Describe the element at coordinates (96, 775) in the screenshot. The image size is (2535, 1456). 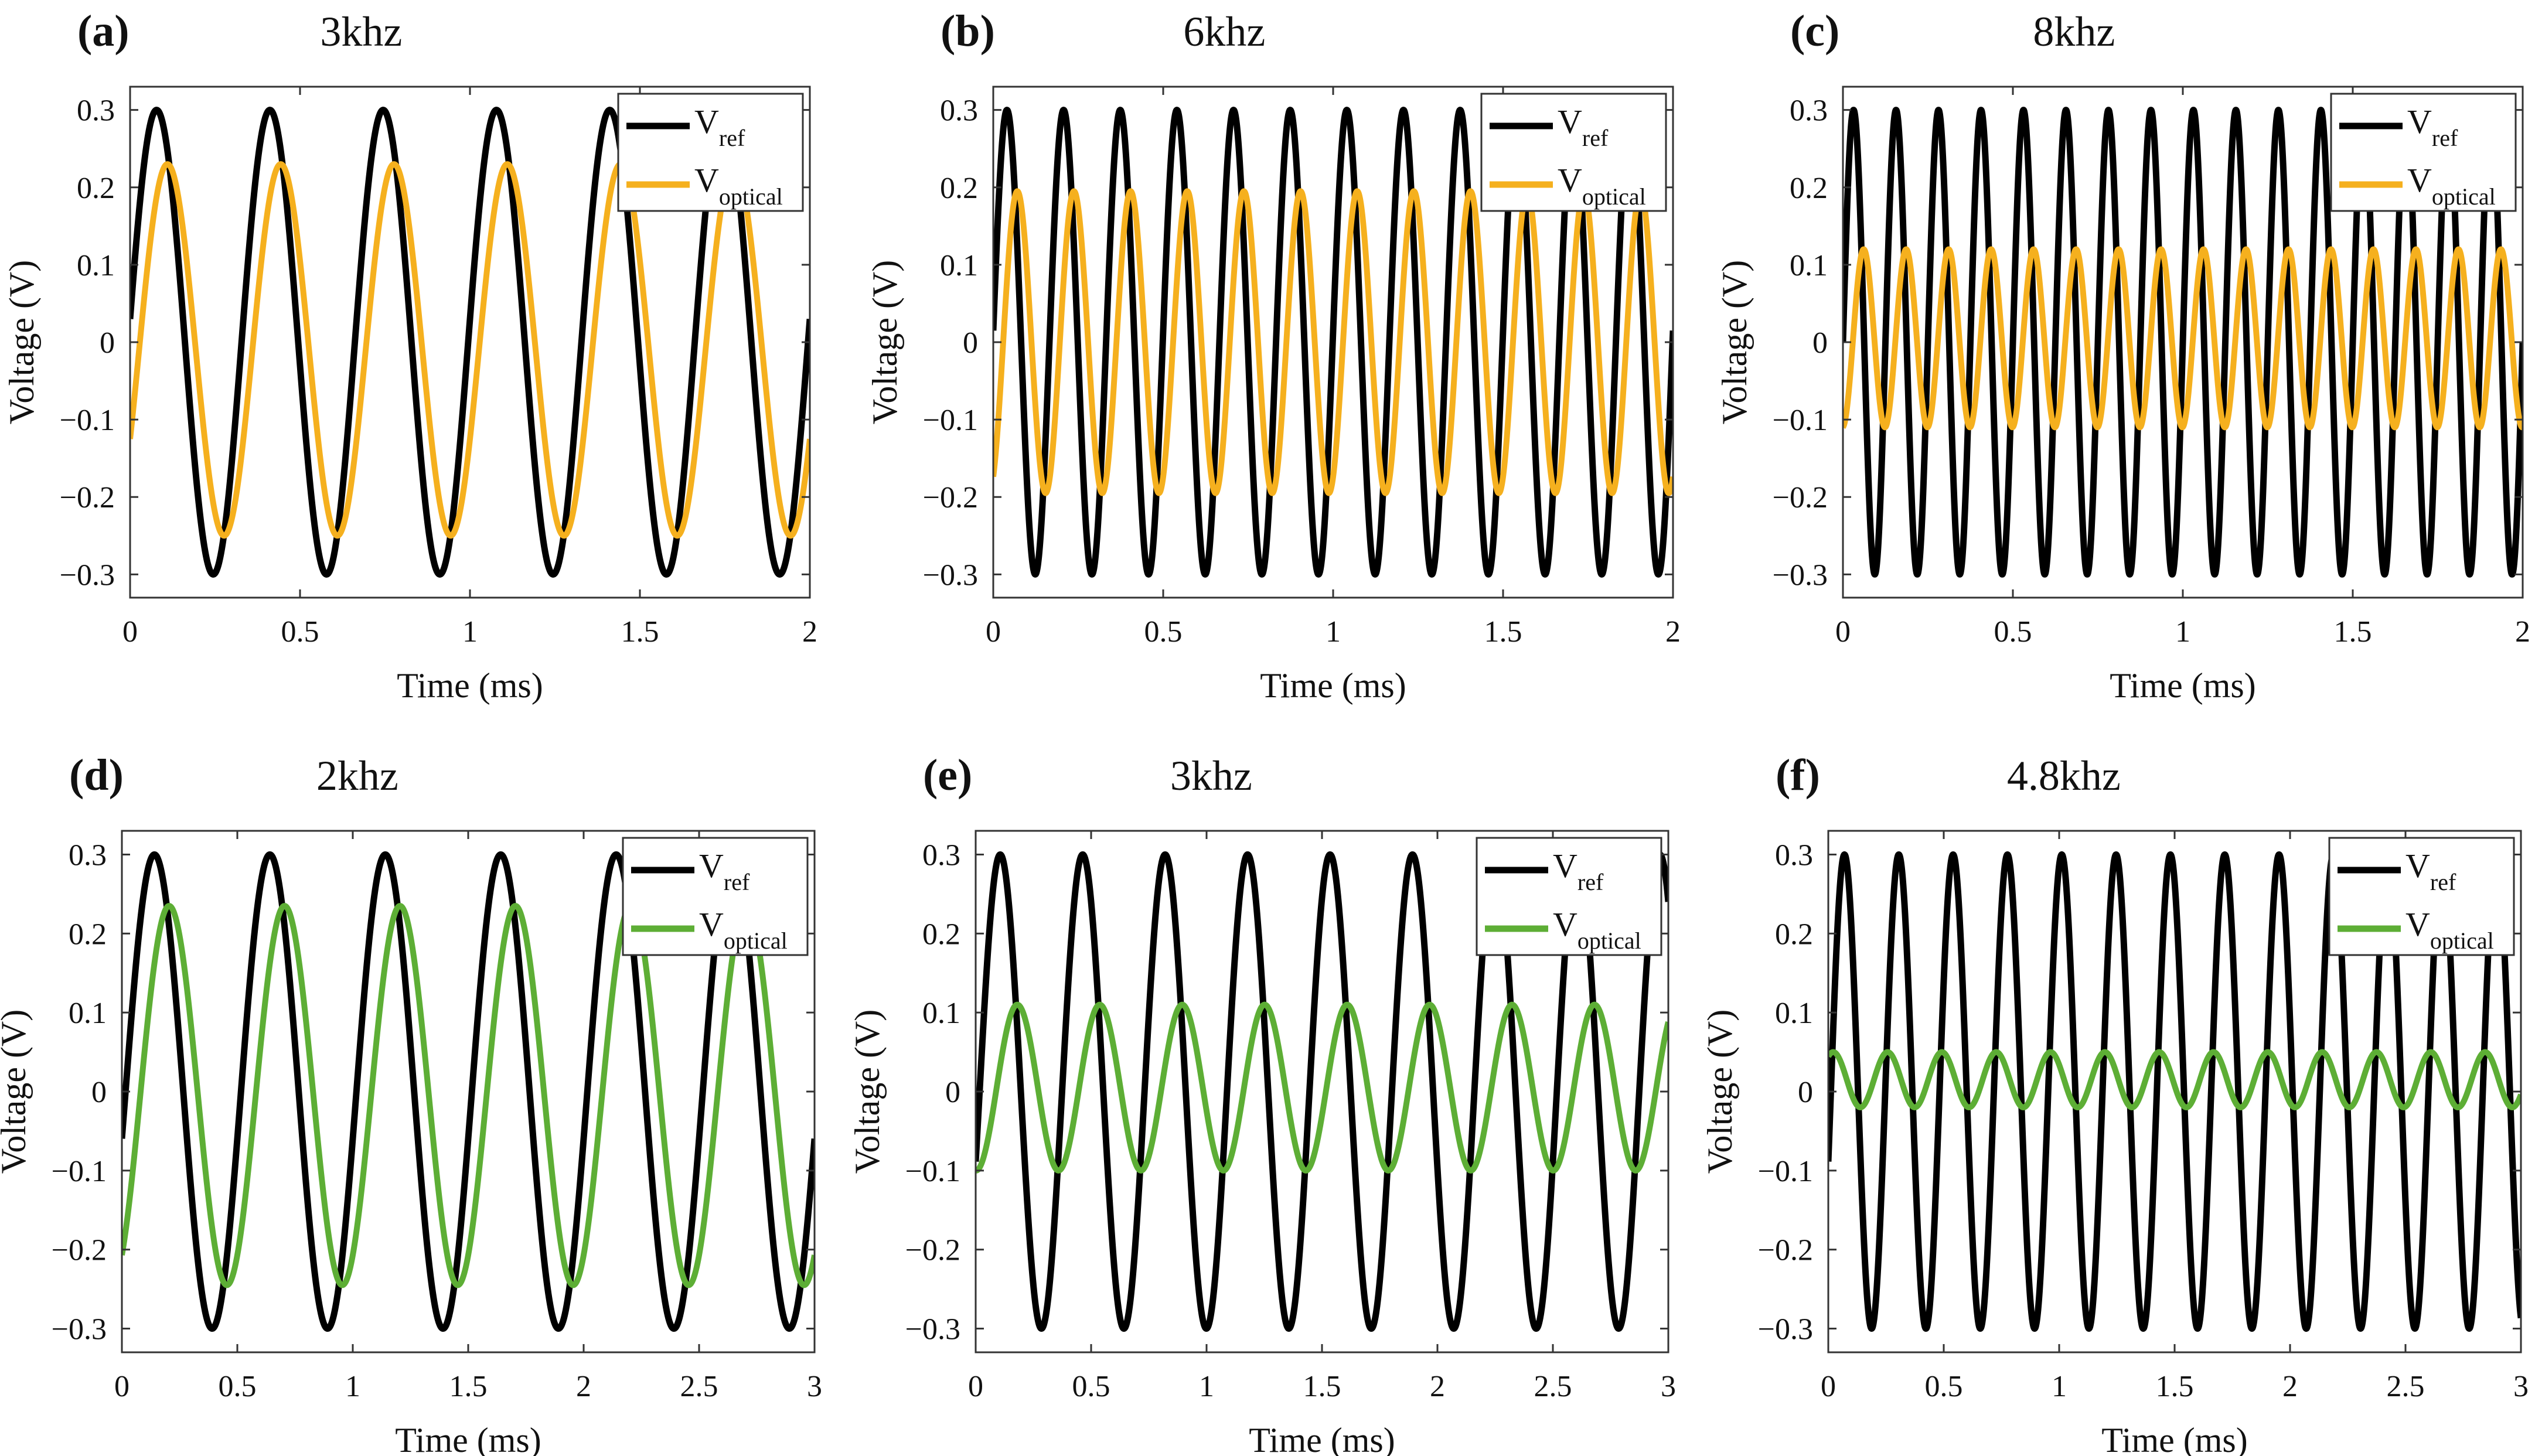
I see `panel-letter: (d)` at that location.